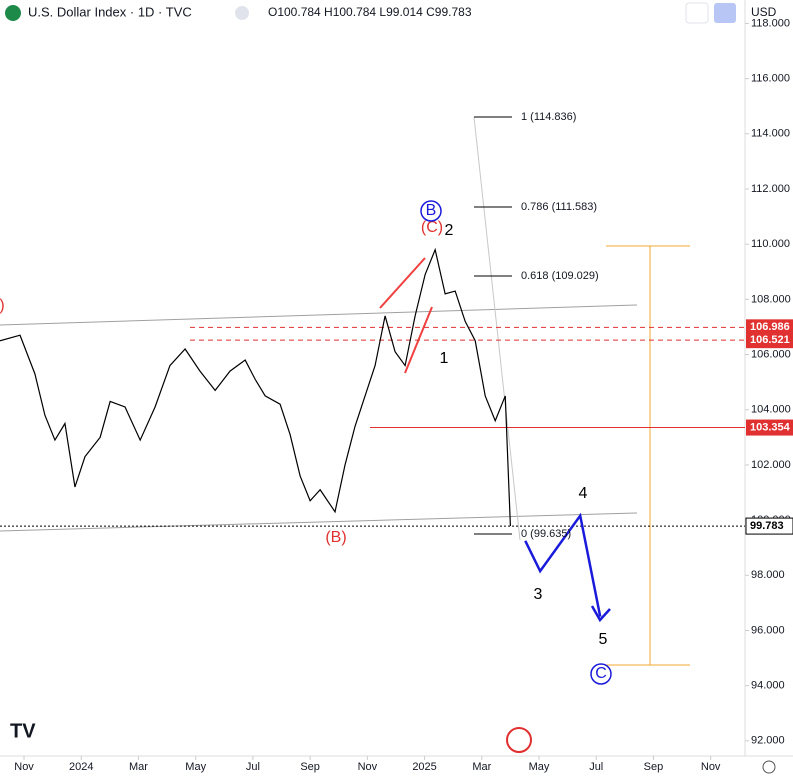 This screenshot has width=793, height=783. What do you see at coordinates (697, 13) in the screenshot?
I see `button-down` at bounding box center [697, 13].